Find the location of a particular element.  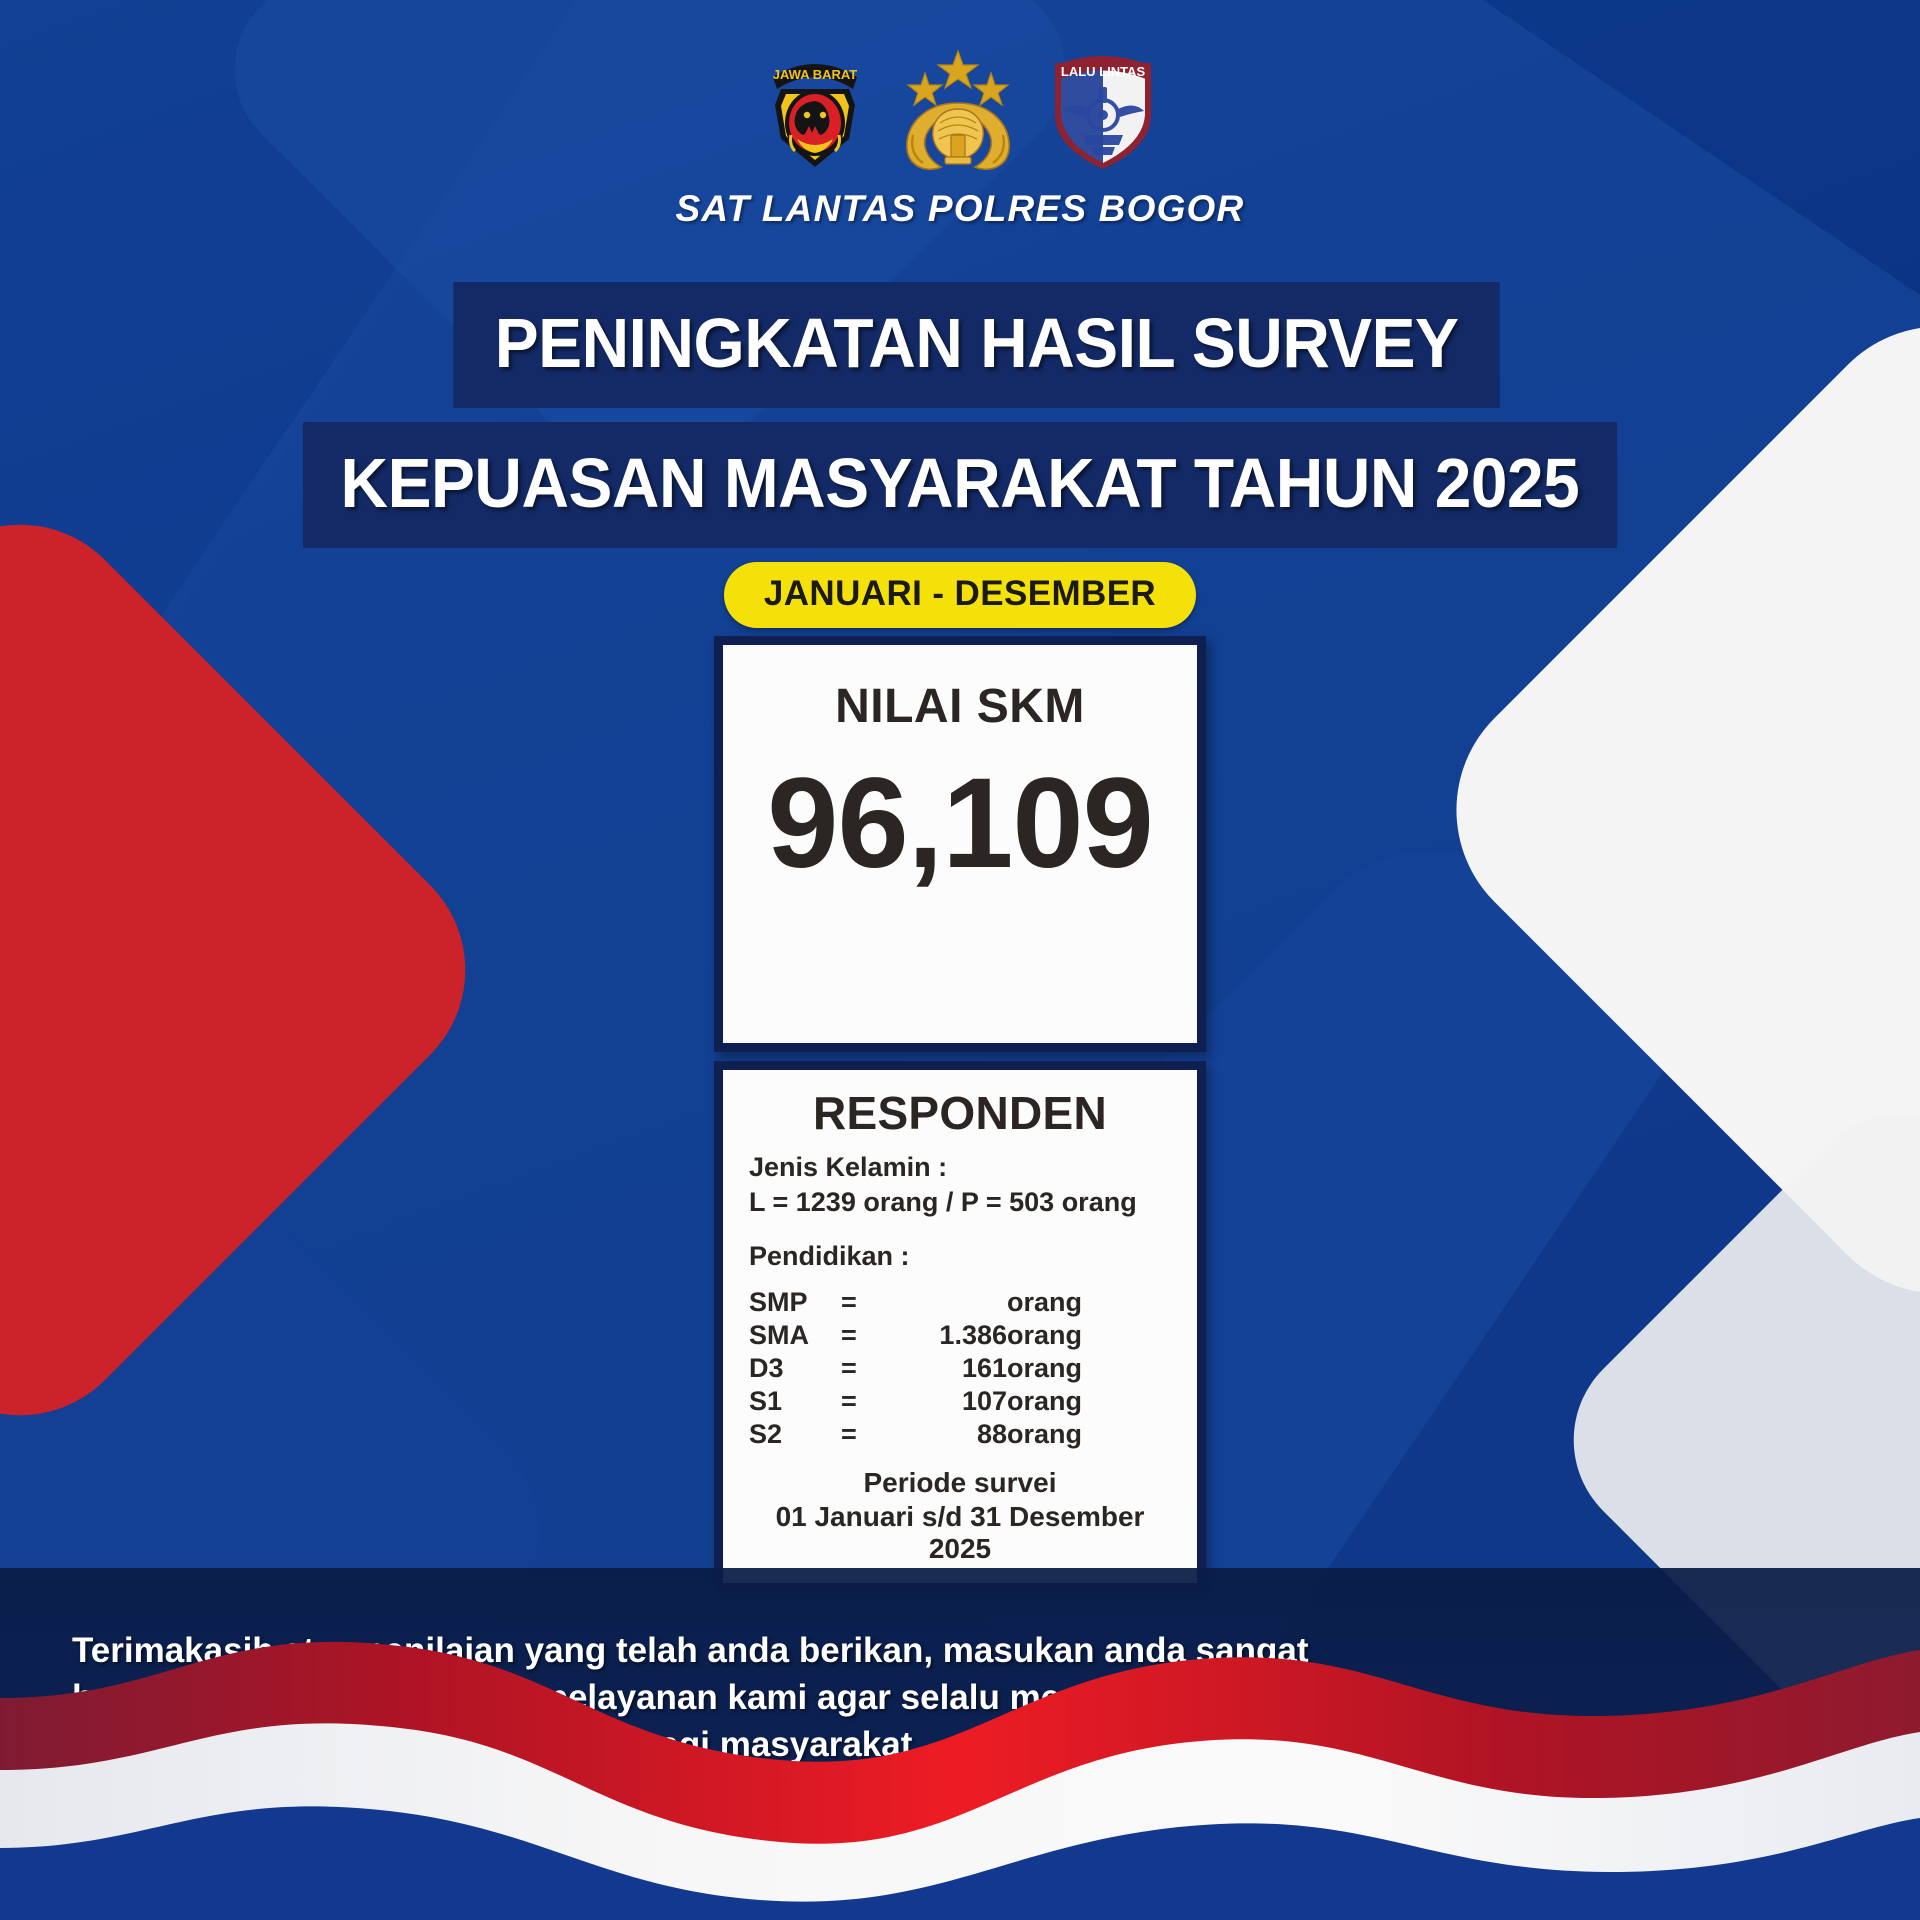

table-row: S2 = 88 orang is located at coordinates (960, 1434).